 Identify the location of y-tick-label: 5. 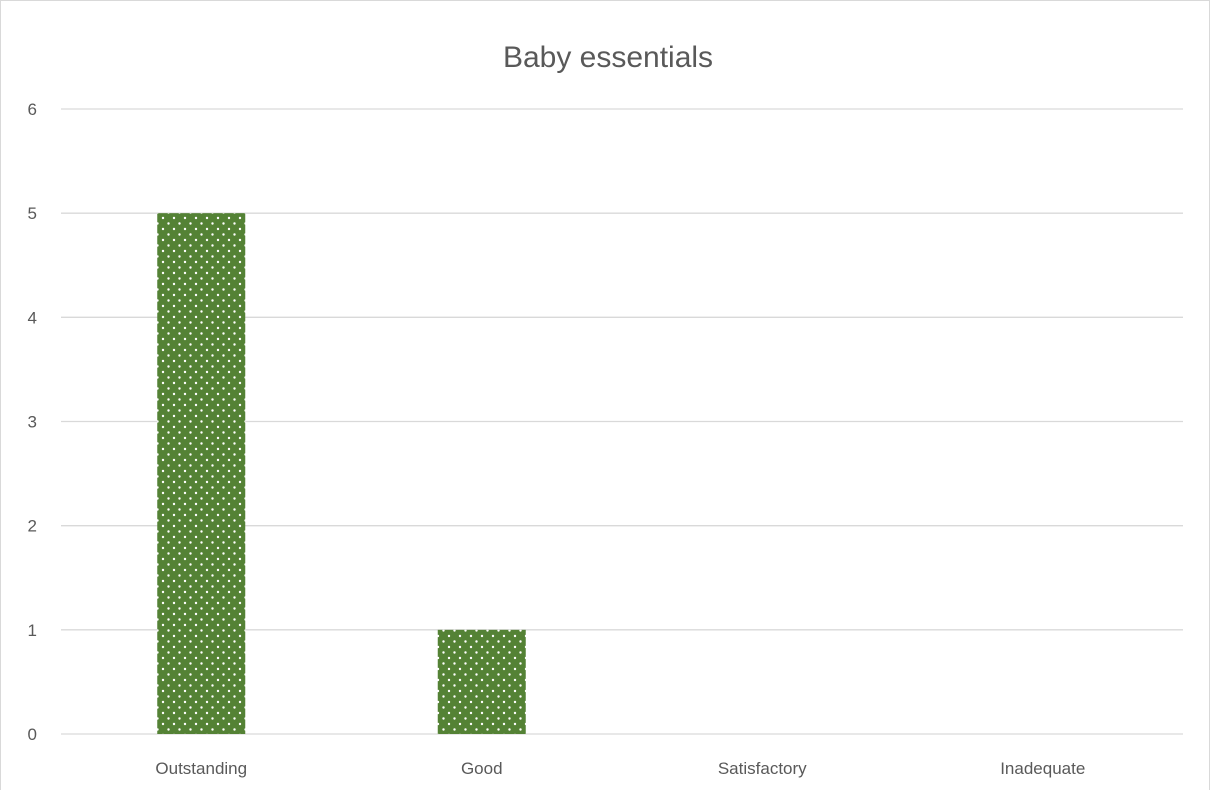
(32, 213).